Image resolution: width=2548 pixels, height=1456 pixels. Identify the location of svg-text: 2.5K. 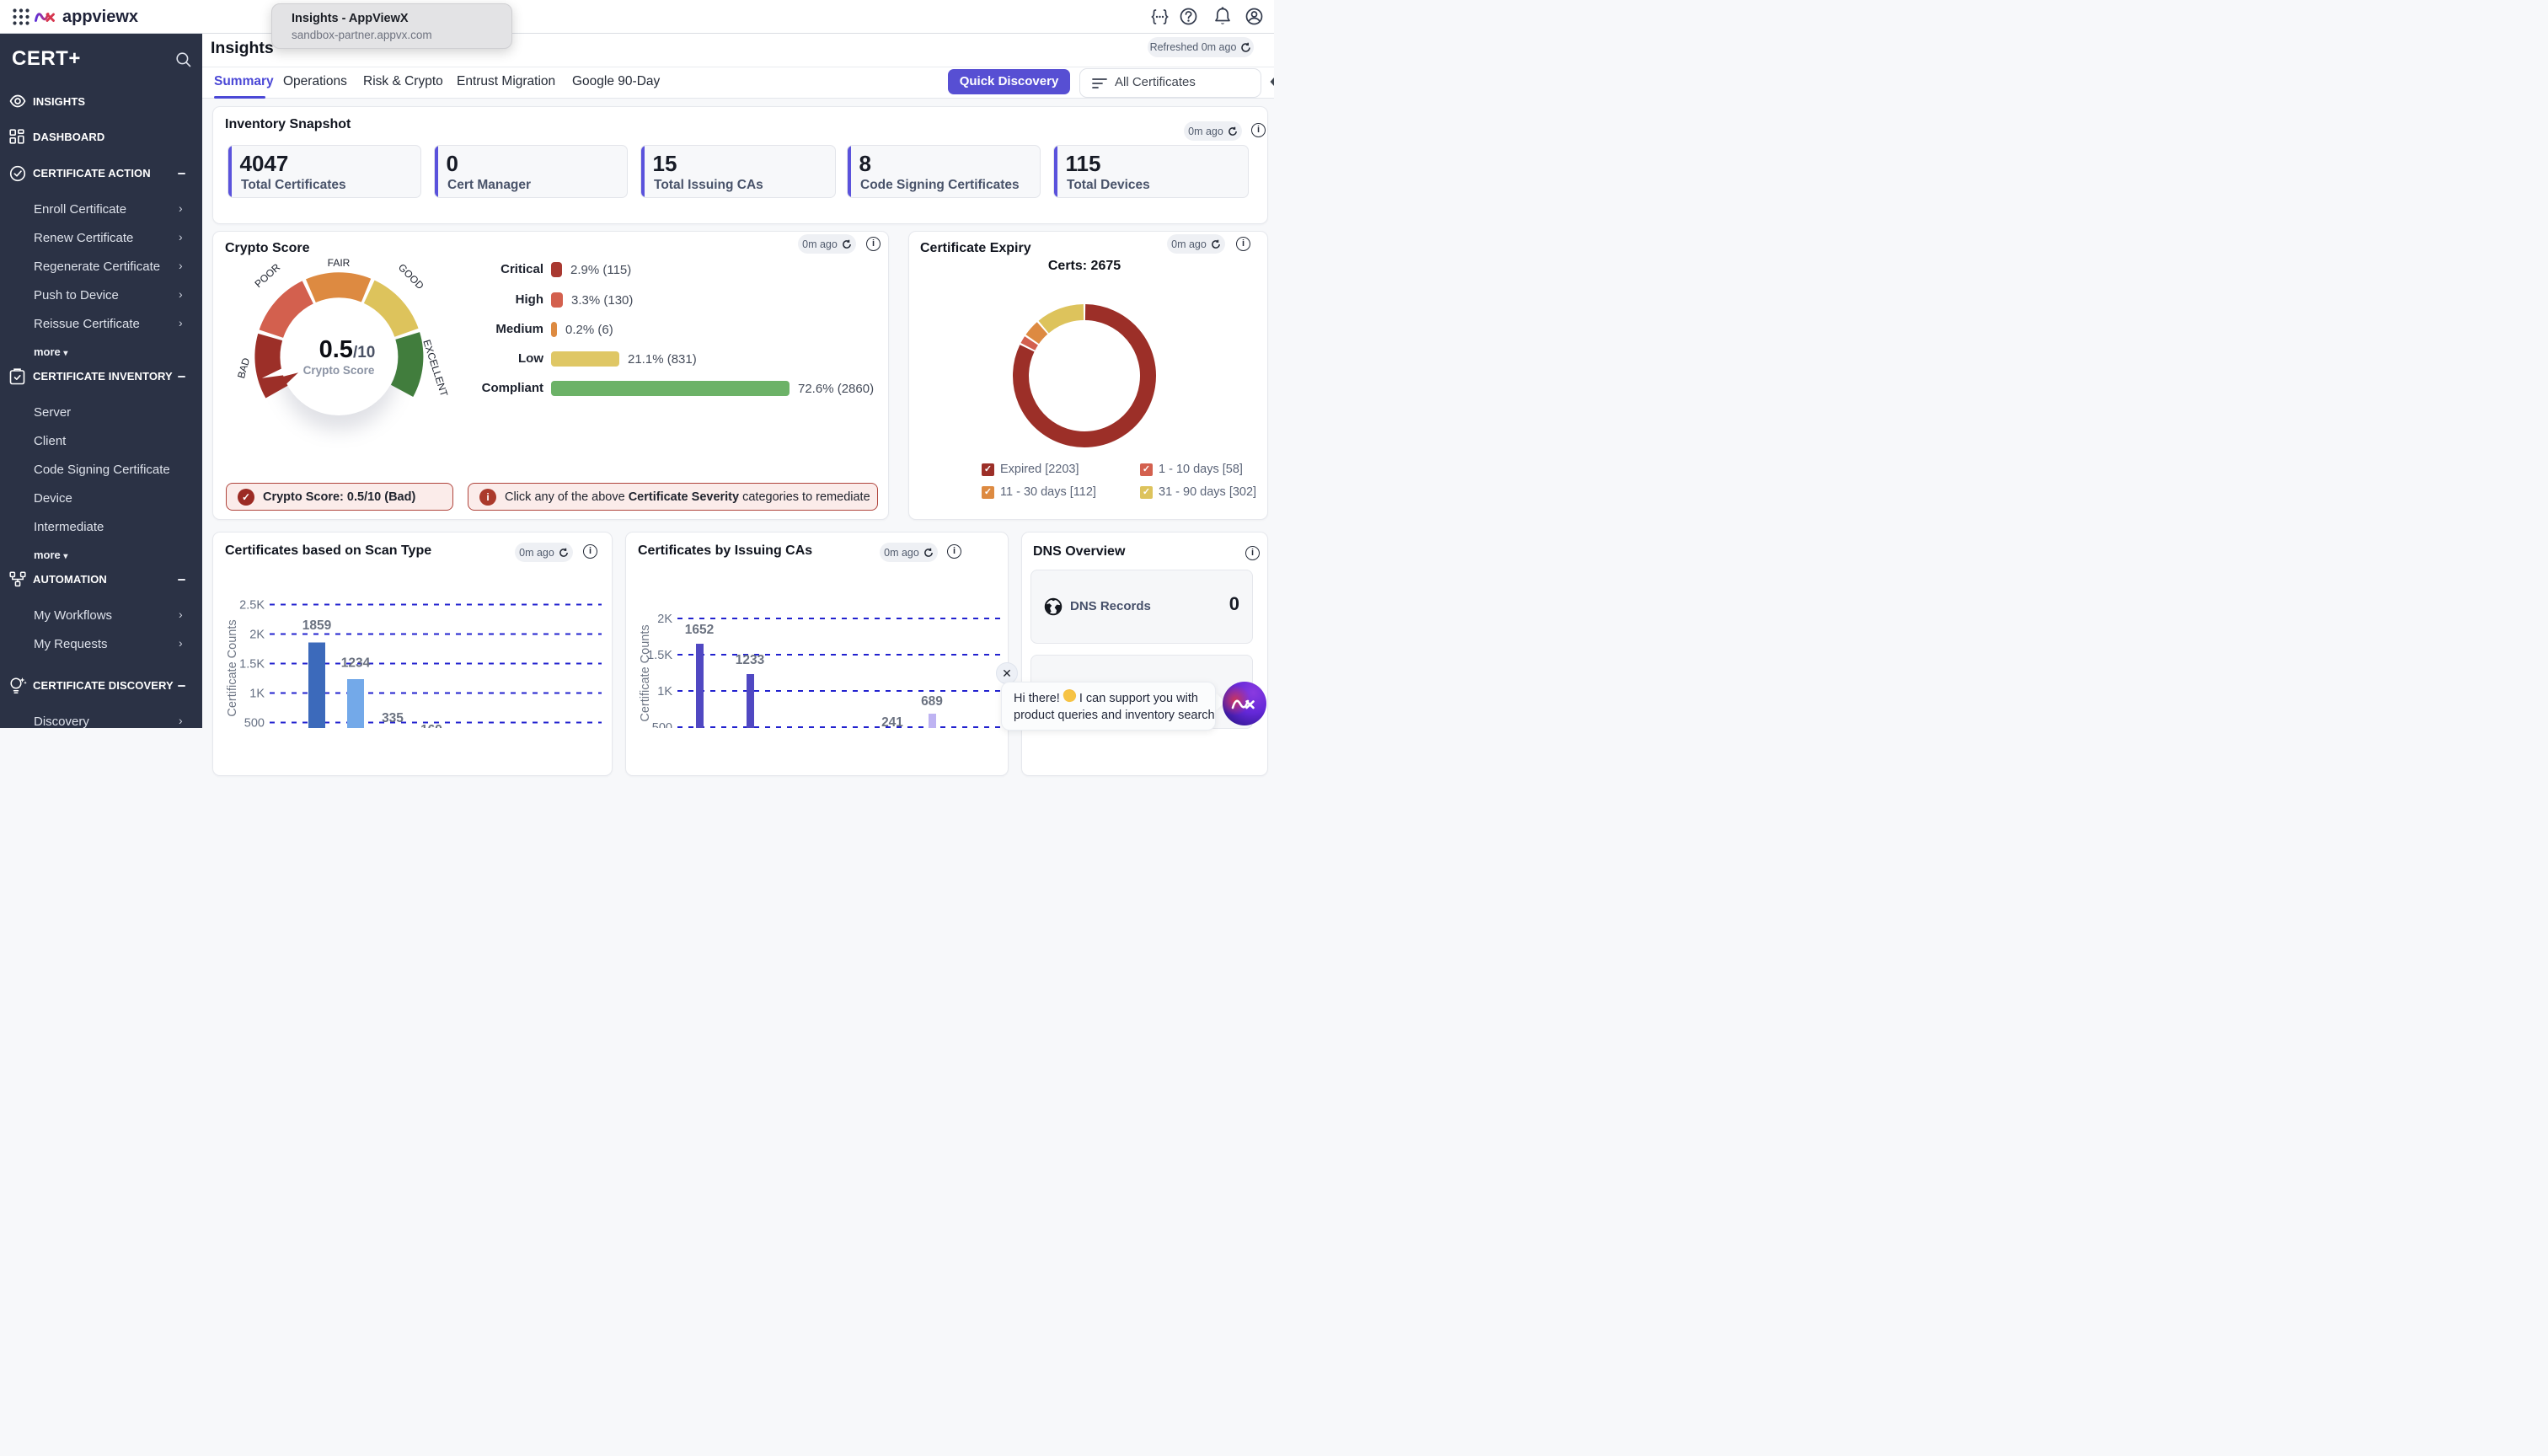
(252, 606).